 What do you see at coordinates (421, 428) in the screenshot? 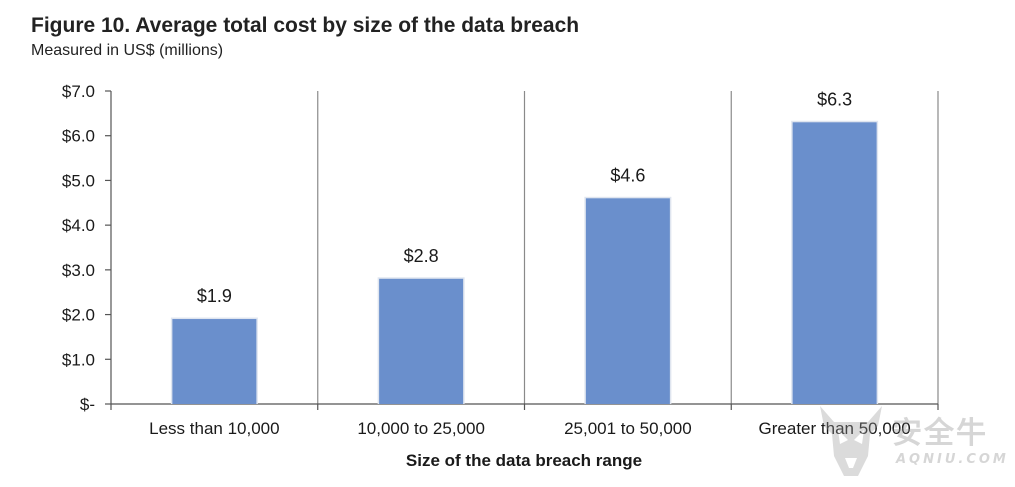
I see `x-tick-label: 10,000 to 25,000` at bounding box center [421, 428].